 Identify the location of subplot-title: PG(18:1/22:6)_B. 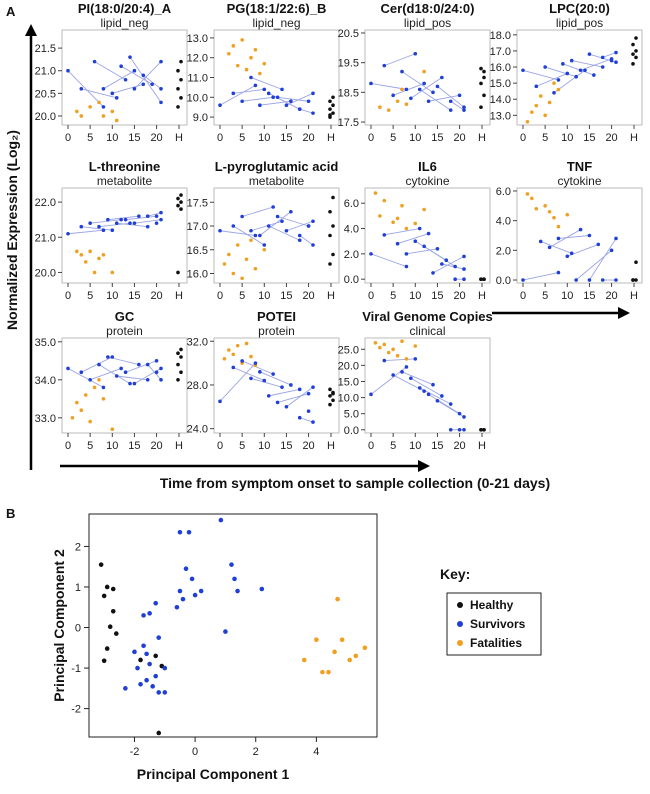
(277, 8).